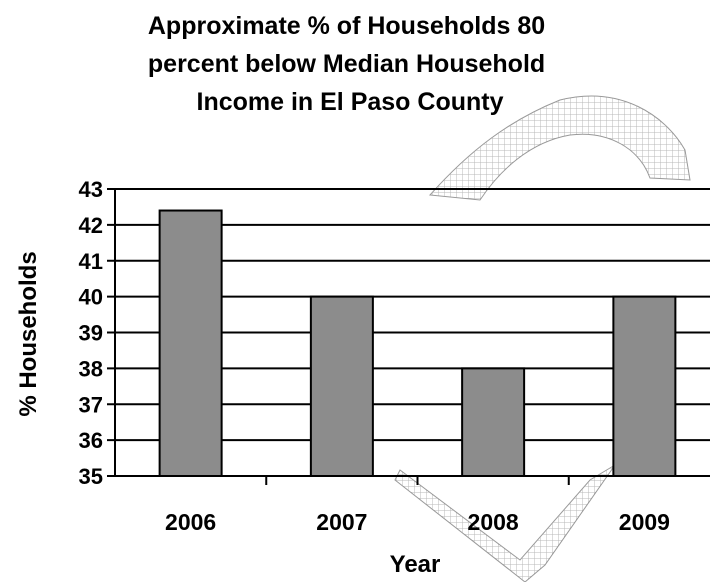 The width and height of the screenshot is (715, 582). Describe the element at coordinates (91, 404) in the screenshot. I see `y-tick-label: 37` at that location.